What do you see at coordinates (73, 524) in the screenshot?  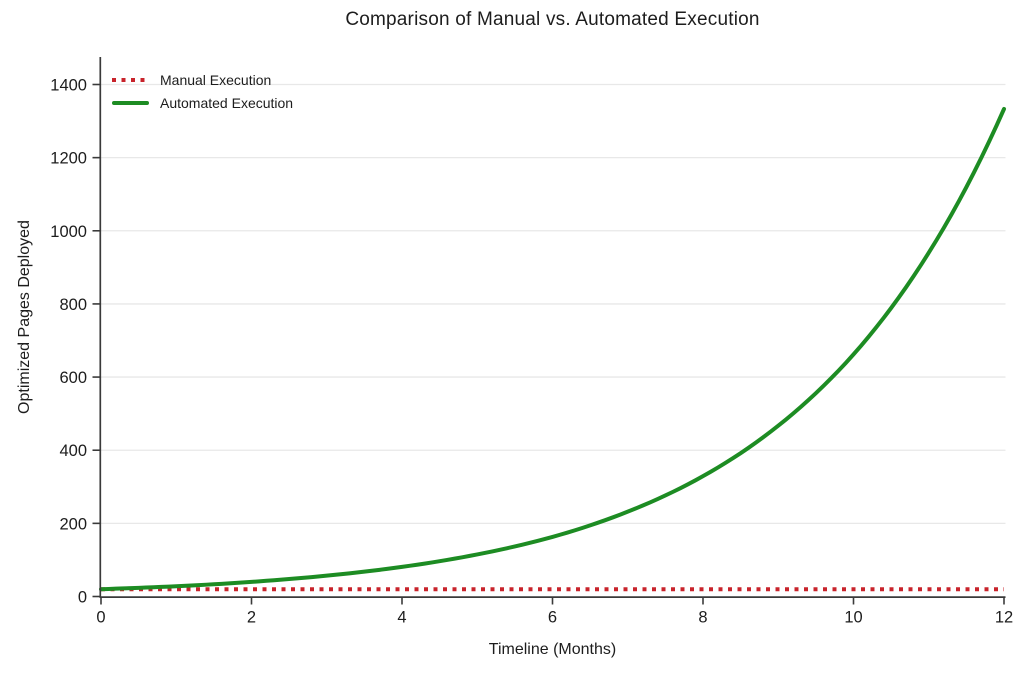 I see `y-tick-label: 200` at bounding box center [73, 524].